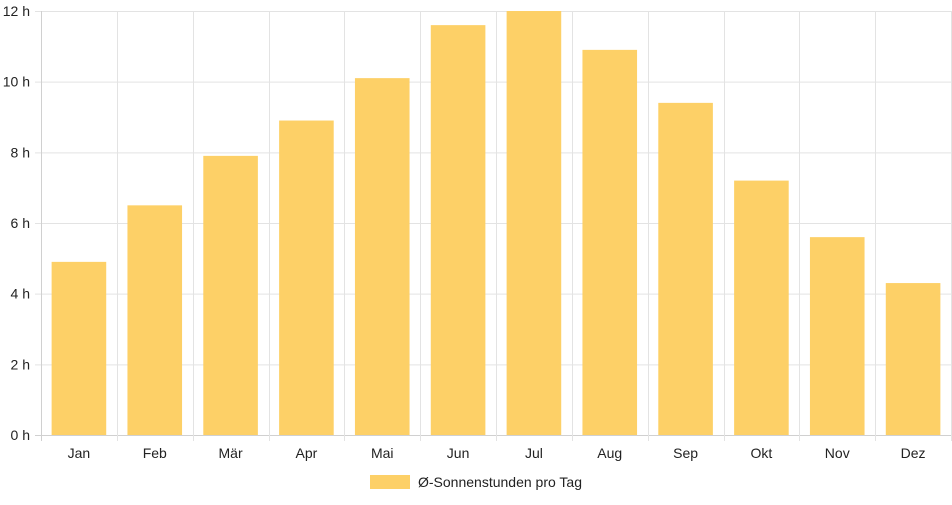  Describe the element at coordinates (307, 453) in the screenshot. I see `x-tick-label: Apr` at that location.